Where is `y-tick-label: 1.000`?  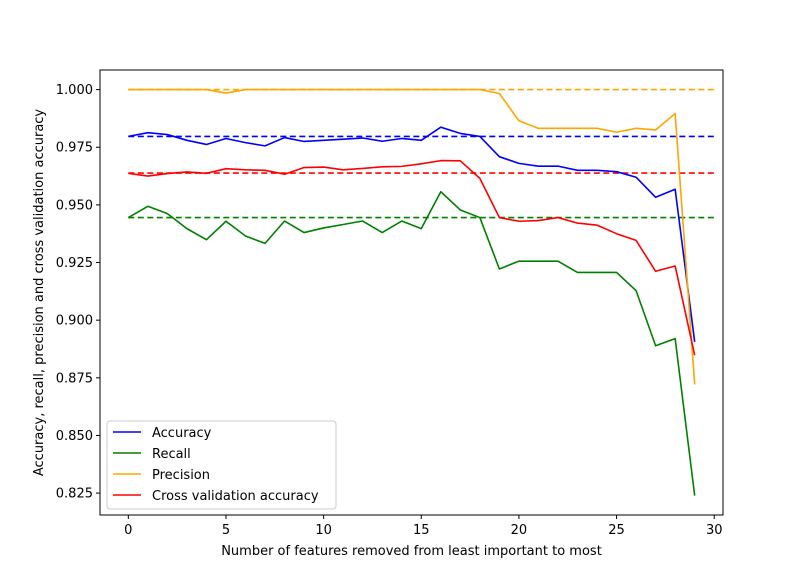 y-tick-label: 1.000 is located at coordinates (74, 90).